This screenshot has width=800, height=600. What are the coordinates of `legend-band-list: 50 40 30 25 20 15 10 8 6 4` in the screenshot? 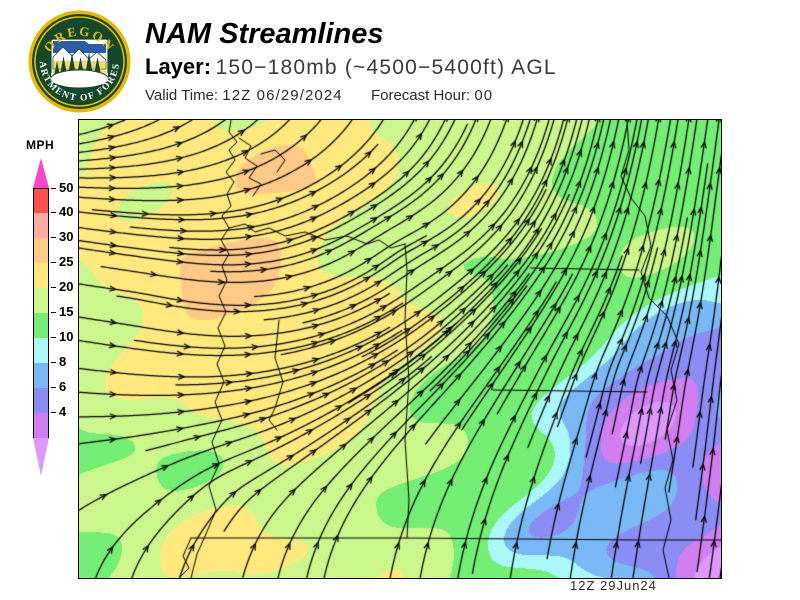 It's located at (53, 309).